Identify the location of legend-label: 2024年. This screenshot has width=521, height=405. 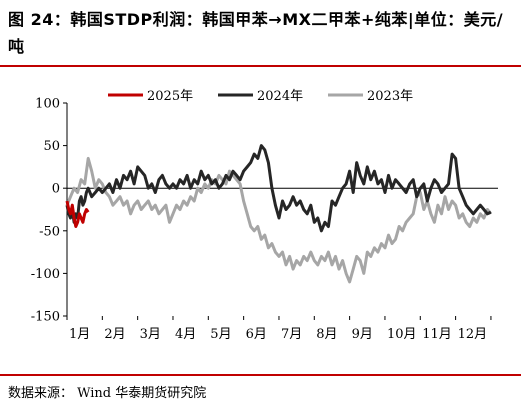
(280, 96).